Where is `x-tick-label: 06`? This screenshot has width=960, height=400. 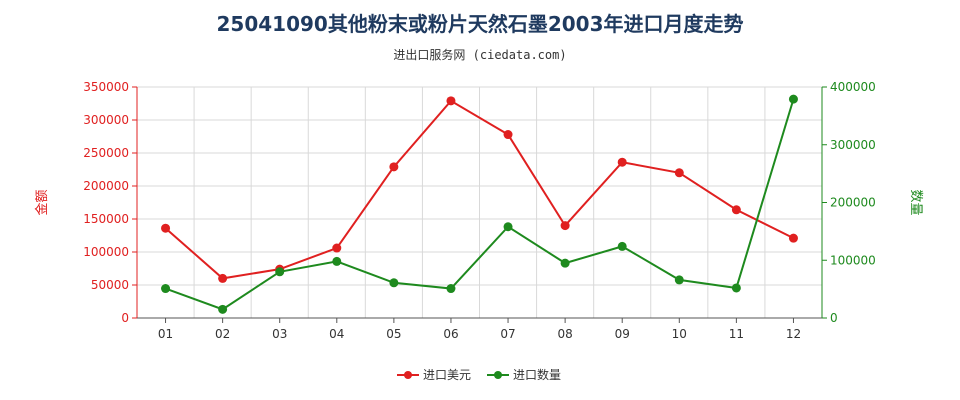 x-tick-label: 06 is located at coordinates (450, 334).